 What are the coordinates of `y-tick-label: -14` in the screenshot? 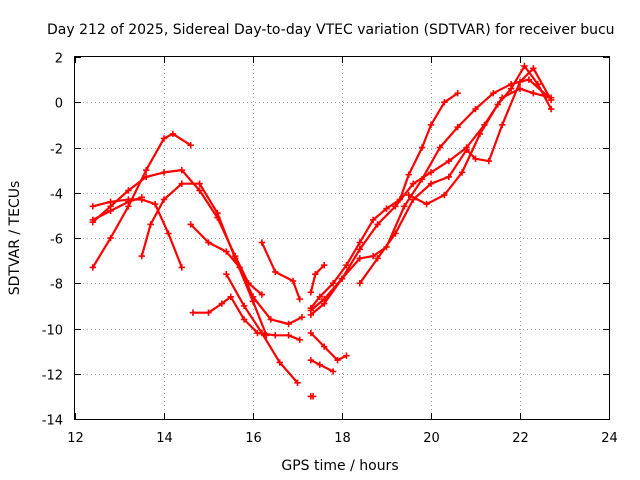 It's located at (52, 421).